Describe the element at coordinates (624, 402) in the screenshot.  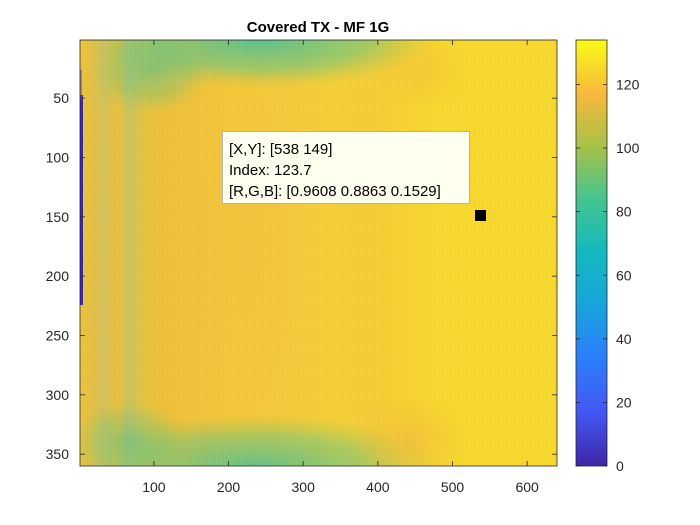
I see `colorbar-tick-label: 20` at that location.